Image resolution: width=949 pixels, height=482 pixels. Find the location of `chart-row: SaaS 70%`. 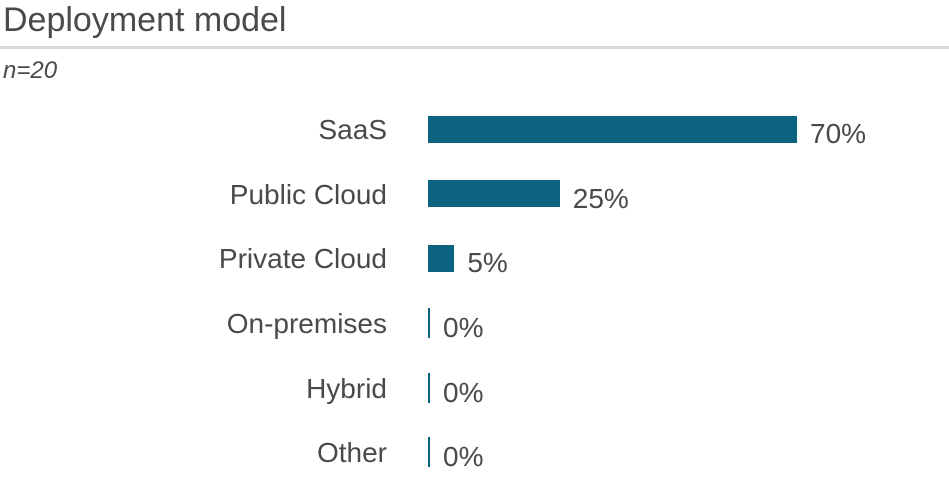

chart-row: SaaS 70% is located at coordinates (474, 129).